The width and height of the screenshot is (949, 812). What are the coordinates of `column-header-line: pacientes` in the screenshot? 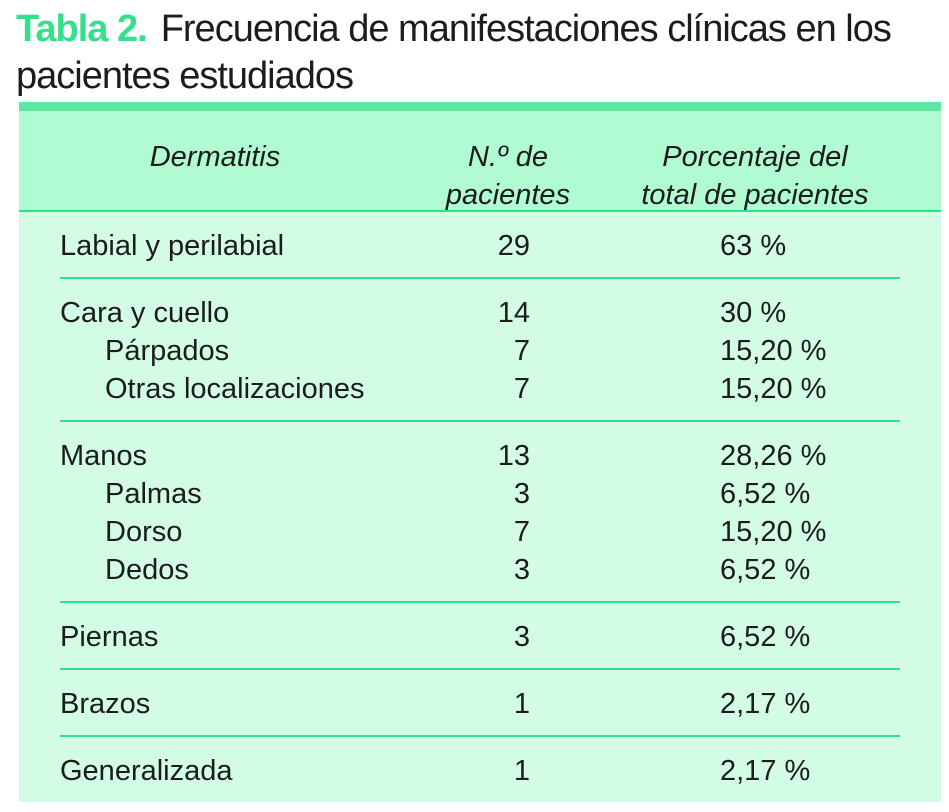 It's located at (508, 195).